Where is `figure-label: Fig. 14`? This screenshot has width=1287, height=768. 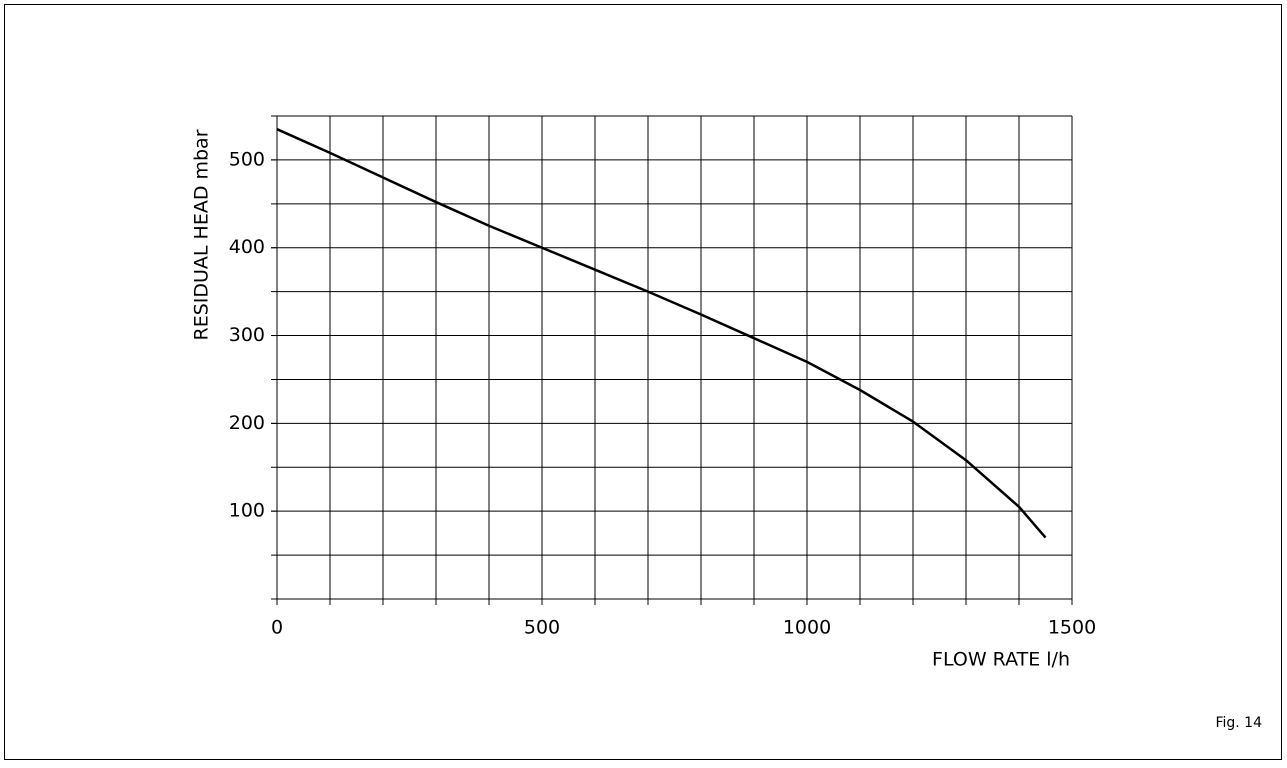
figure-label: Fig. 14 is located at coordinates (1238, 723).